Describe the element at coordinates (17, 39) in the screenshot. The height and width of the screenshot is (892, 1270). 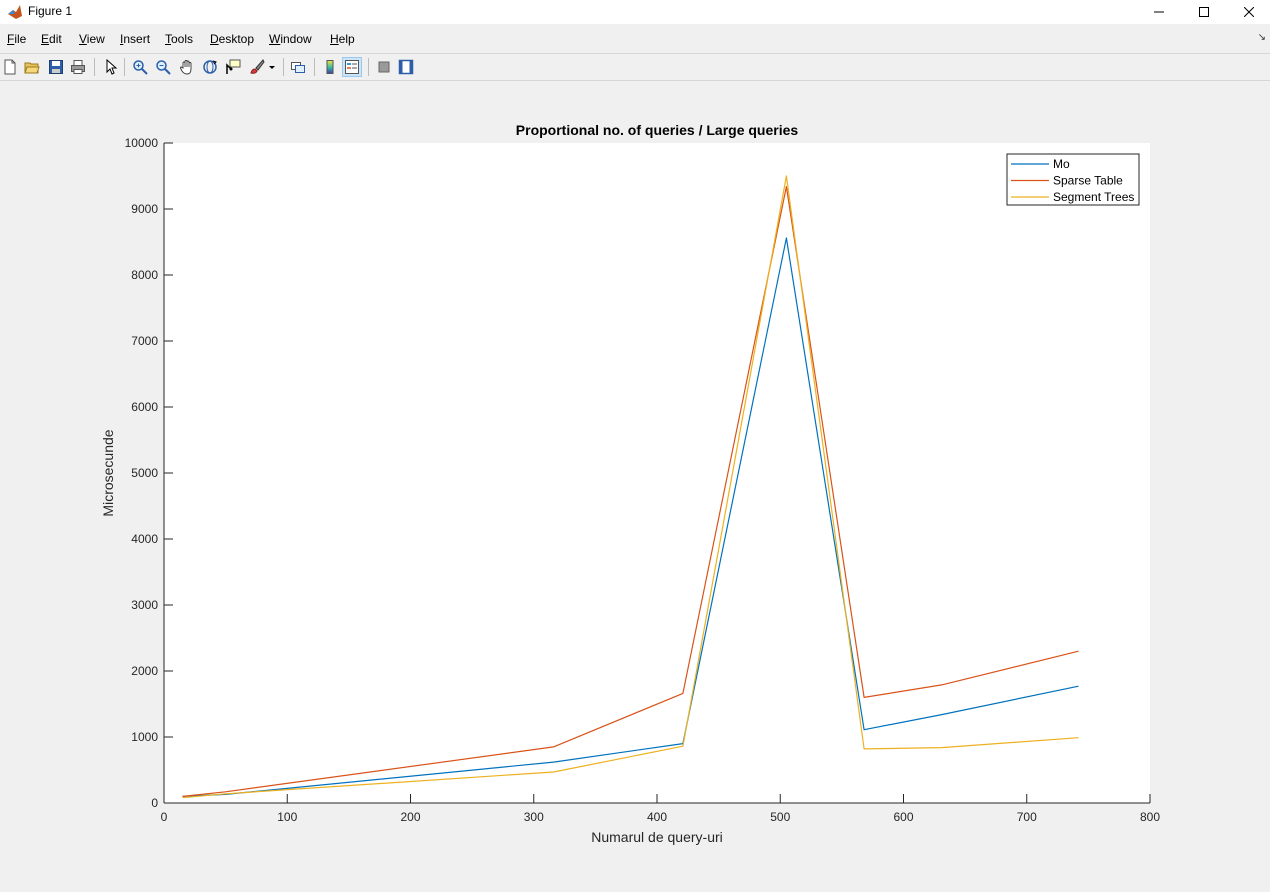
I see `menu-file: File` at that location.